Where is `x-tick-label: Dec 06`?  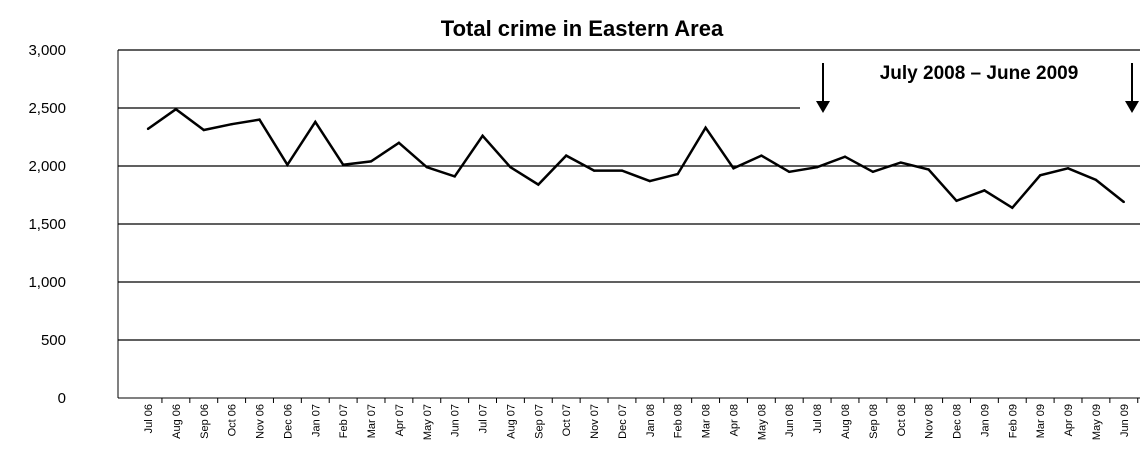
x-tick-label: Dec 06 is located at coordinates (288, 421).